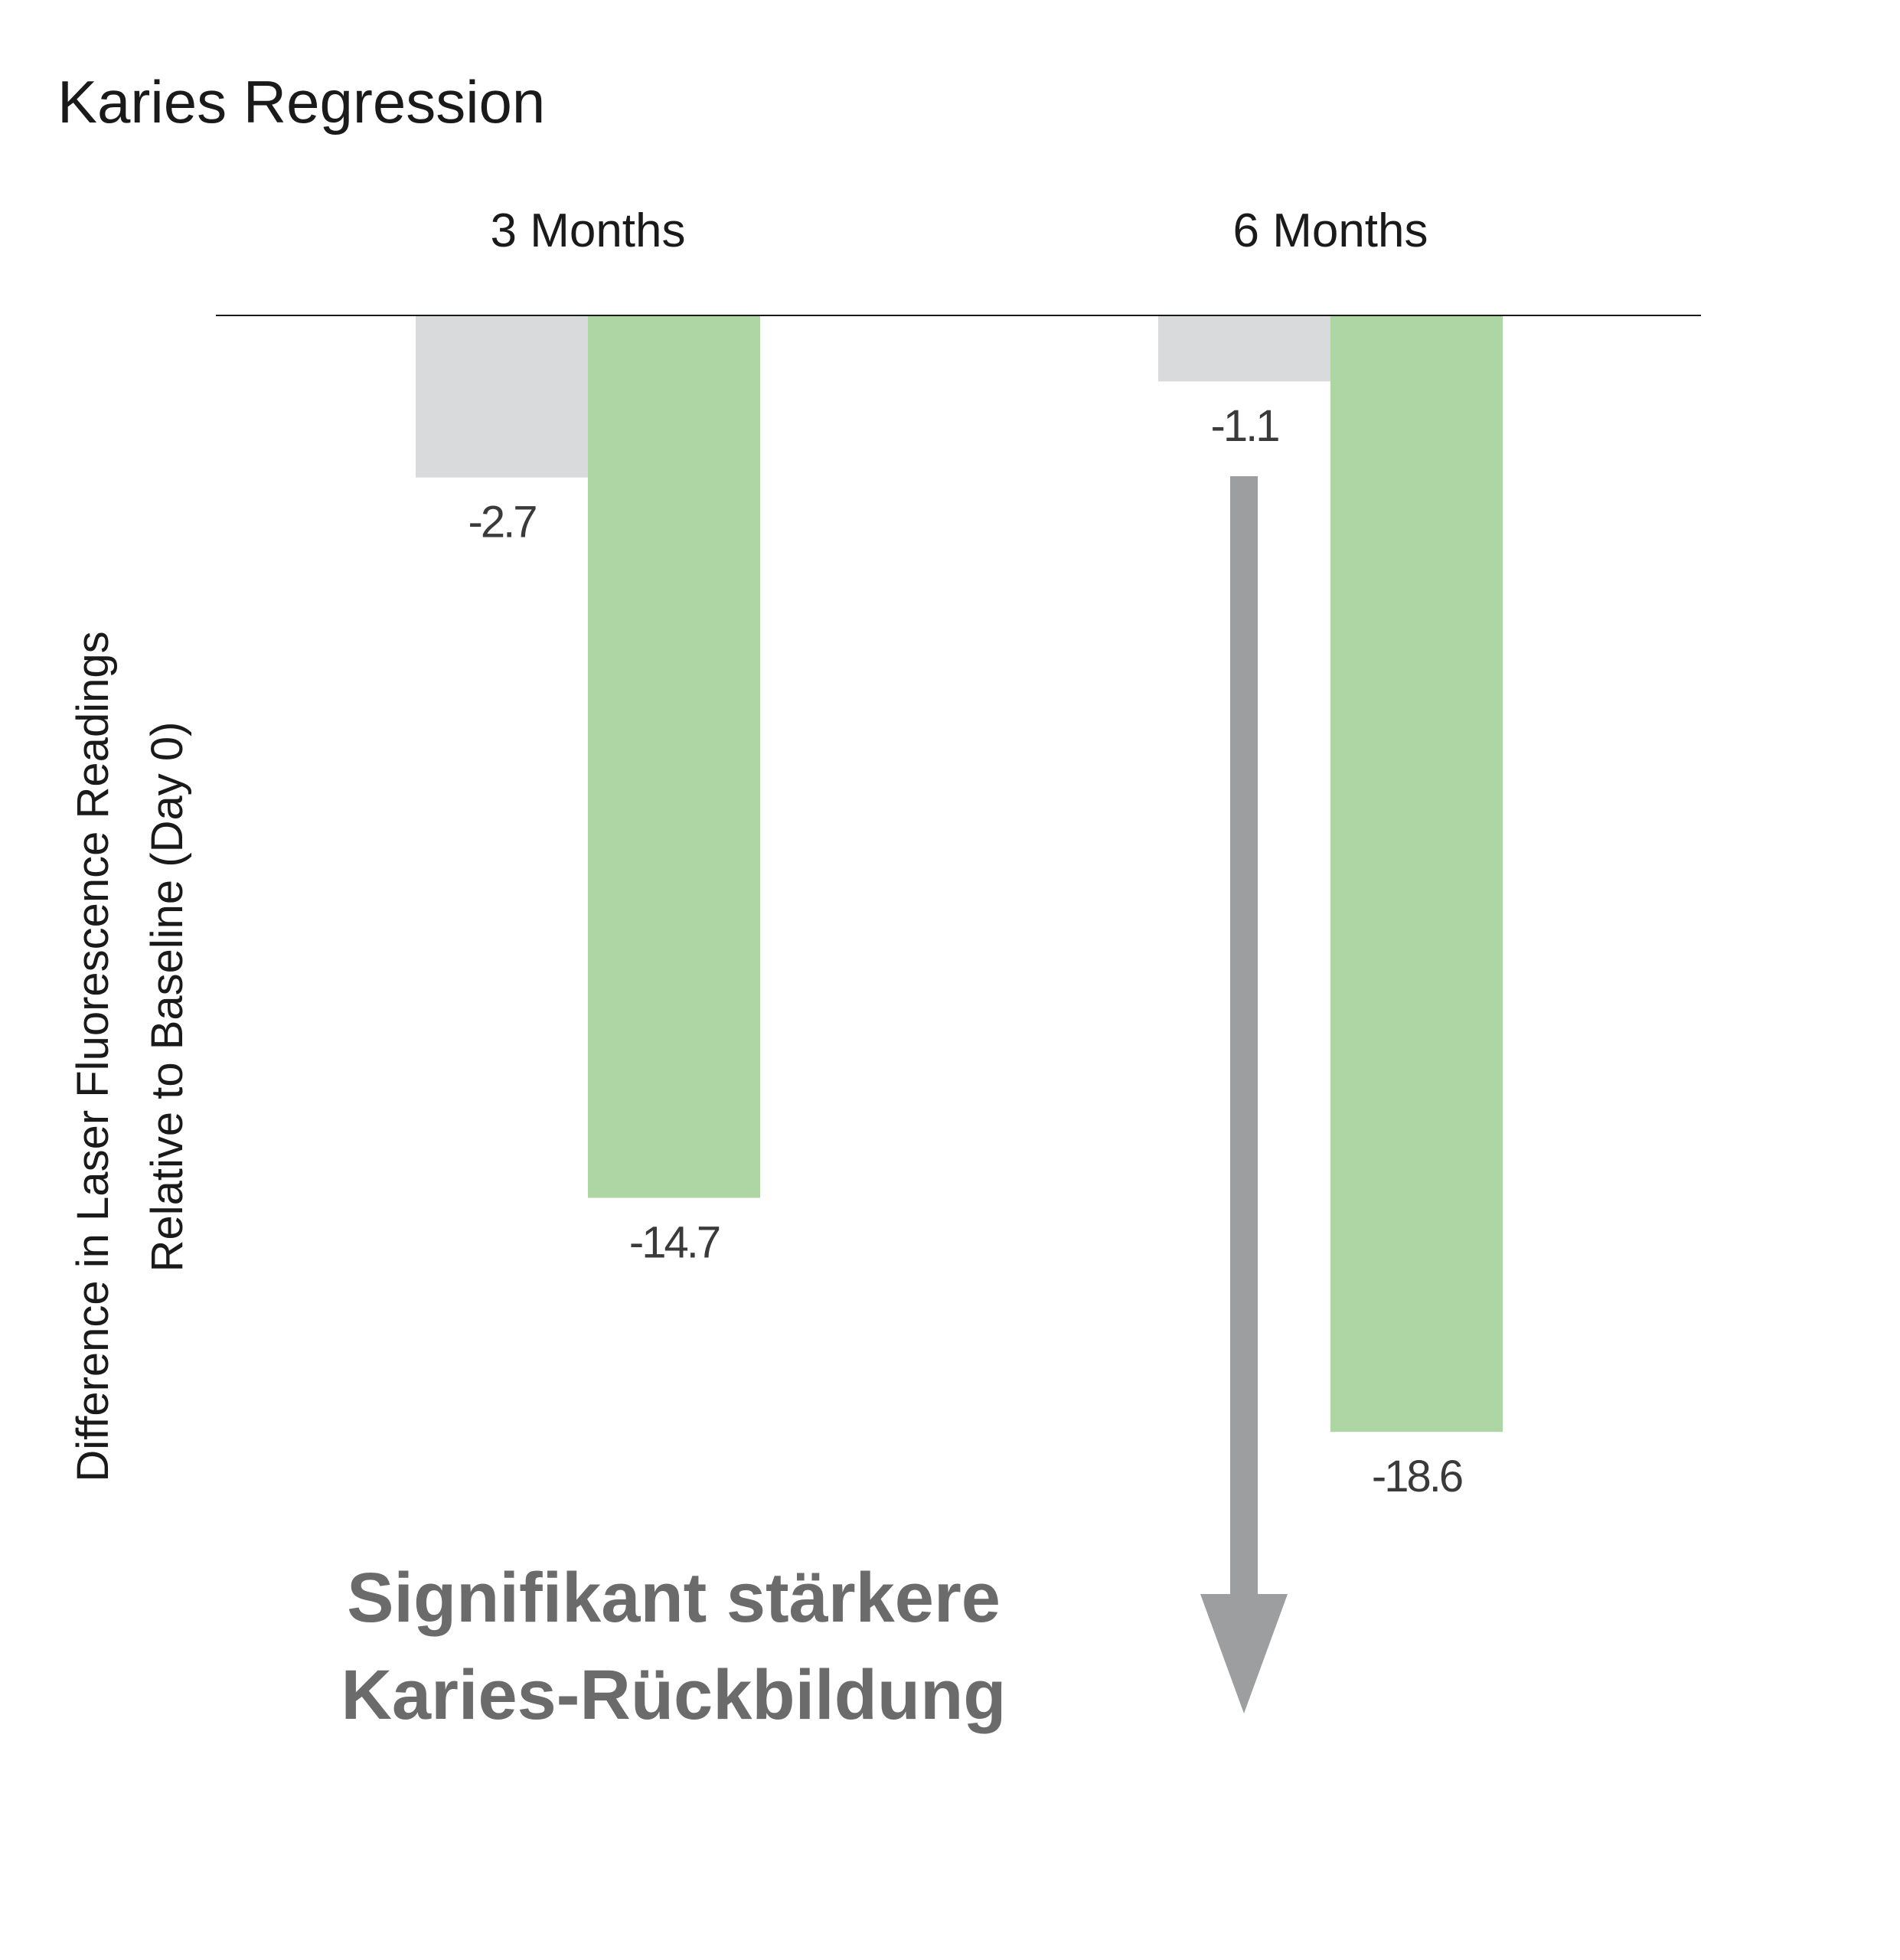  Describe the element at coordinates (1244, 348) in the screenshot. I see `bar-control-6-months` at that location.